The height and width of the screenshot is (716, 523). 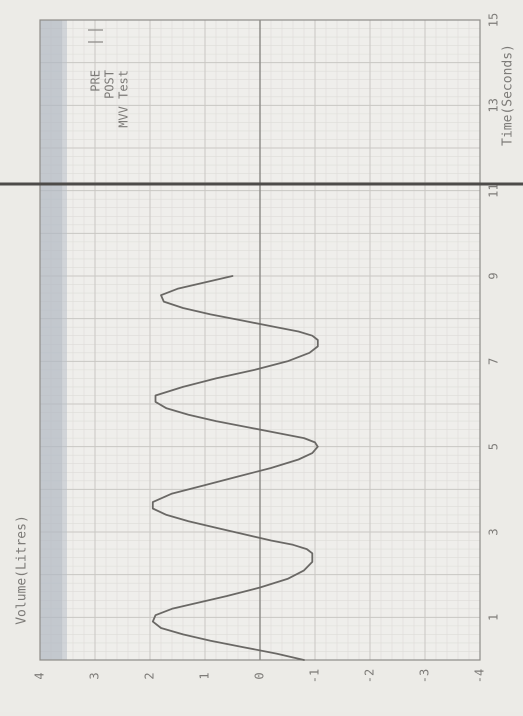 I want to click on x-tick-label: 15, so click(x=494, y=20).